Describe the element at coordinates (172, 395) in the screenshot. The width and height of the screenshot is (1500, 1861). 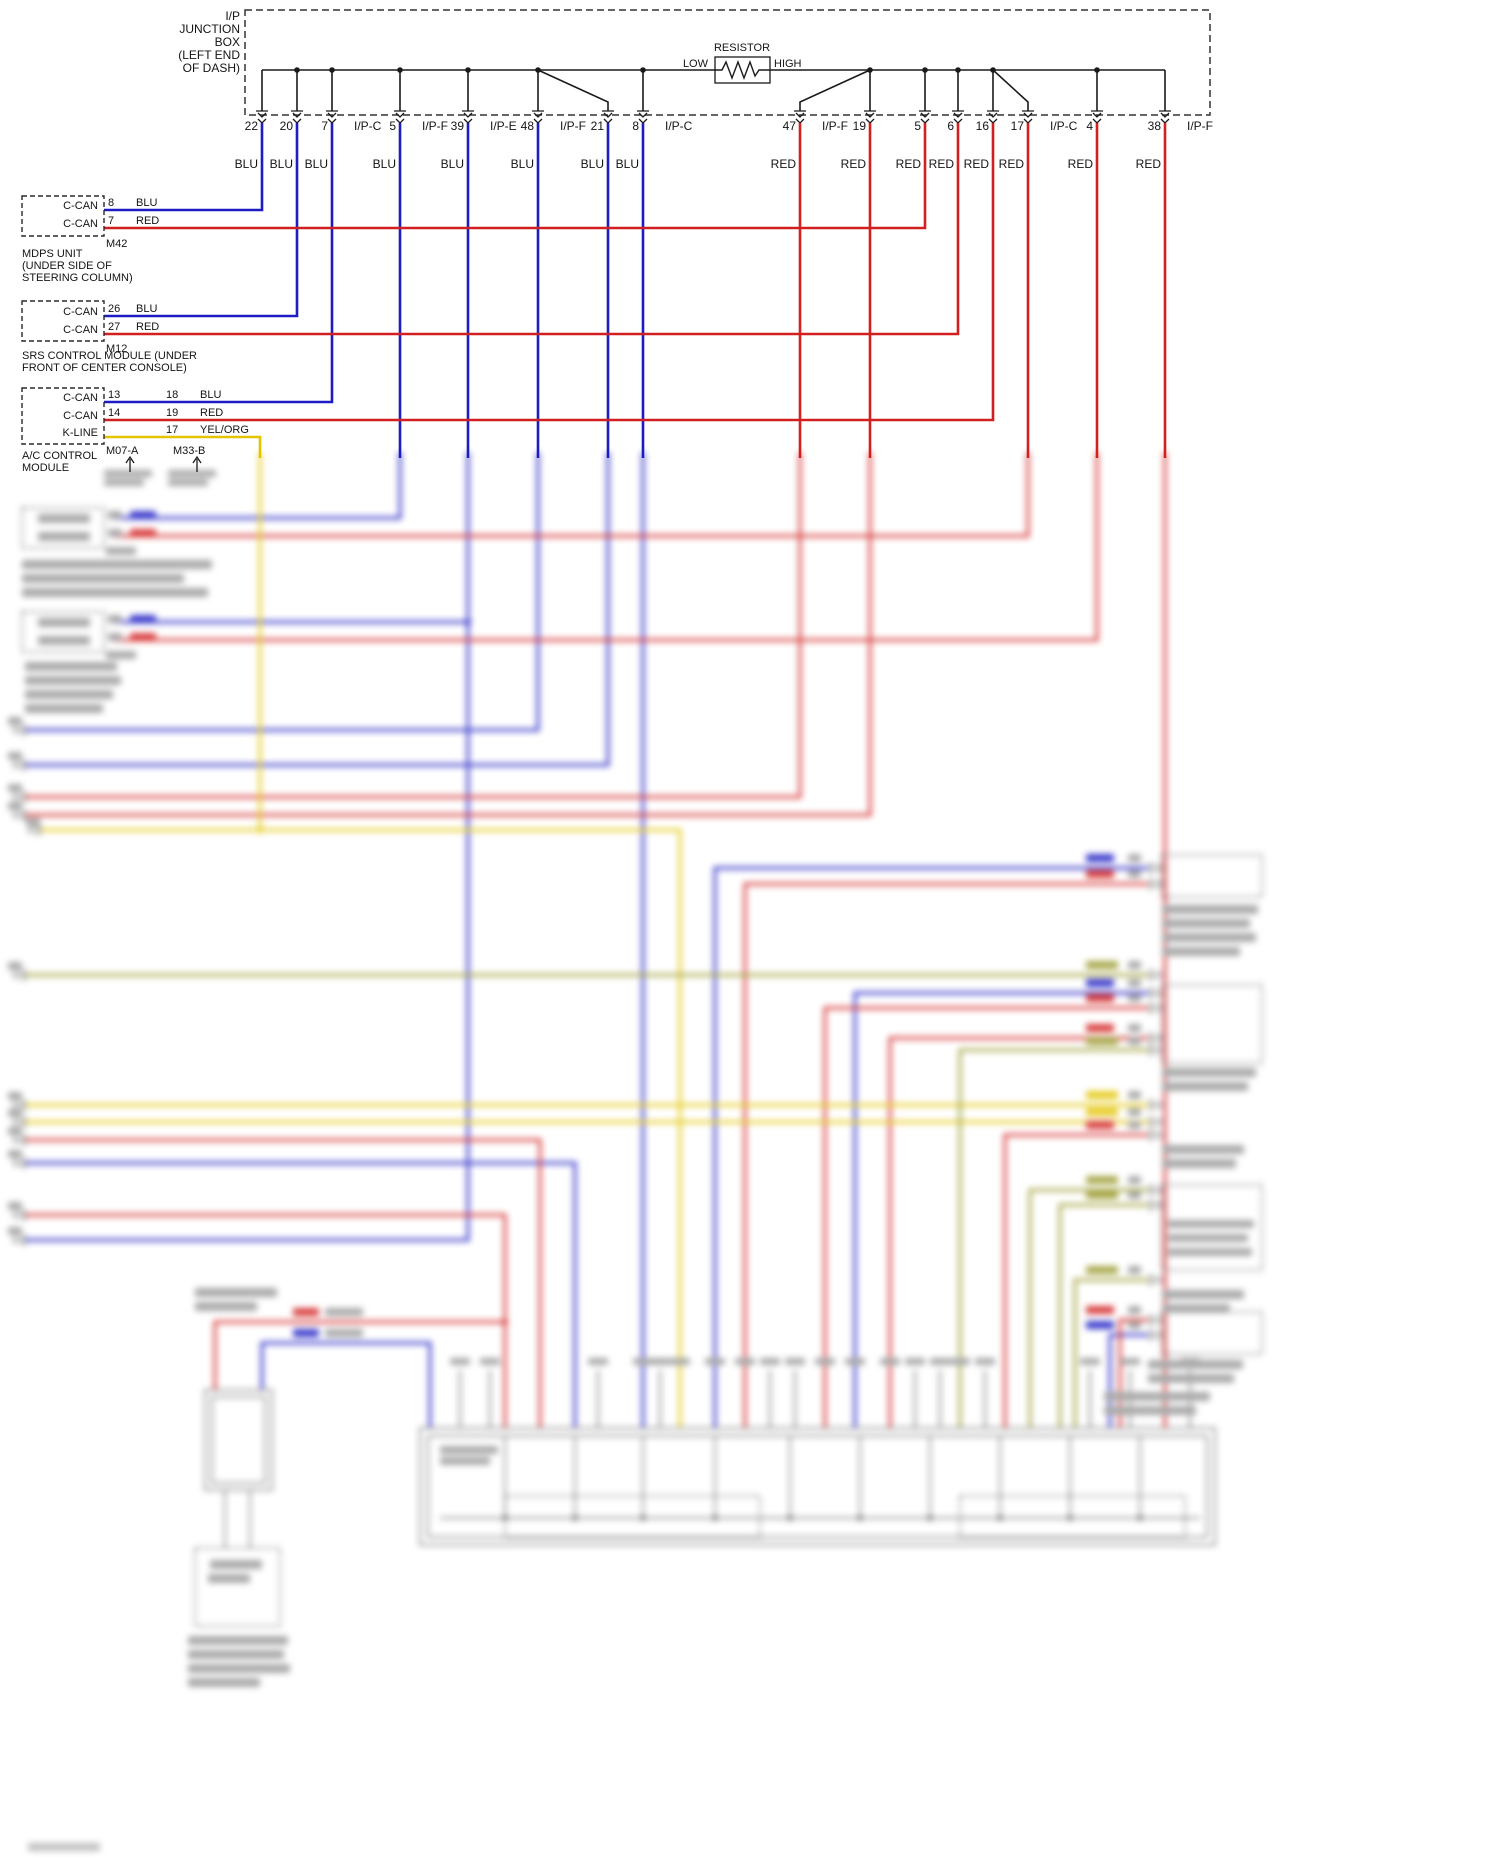
I see `ac-pin-number: 18` at that location.